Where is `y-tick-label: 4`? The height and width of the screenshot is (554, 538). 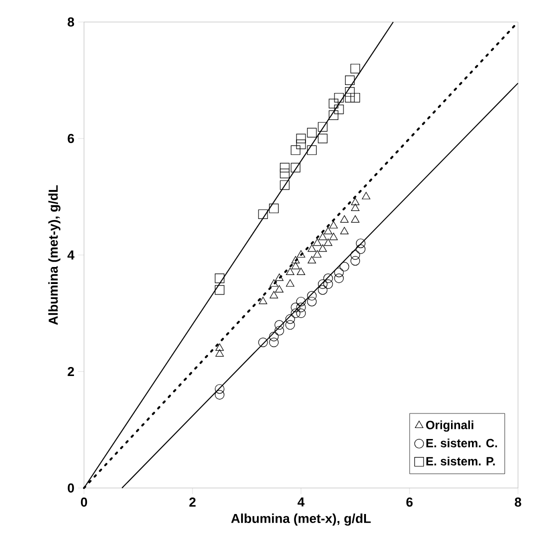 y-tick-label: 4 is located at coordinates (70, 255).